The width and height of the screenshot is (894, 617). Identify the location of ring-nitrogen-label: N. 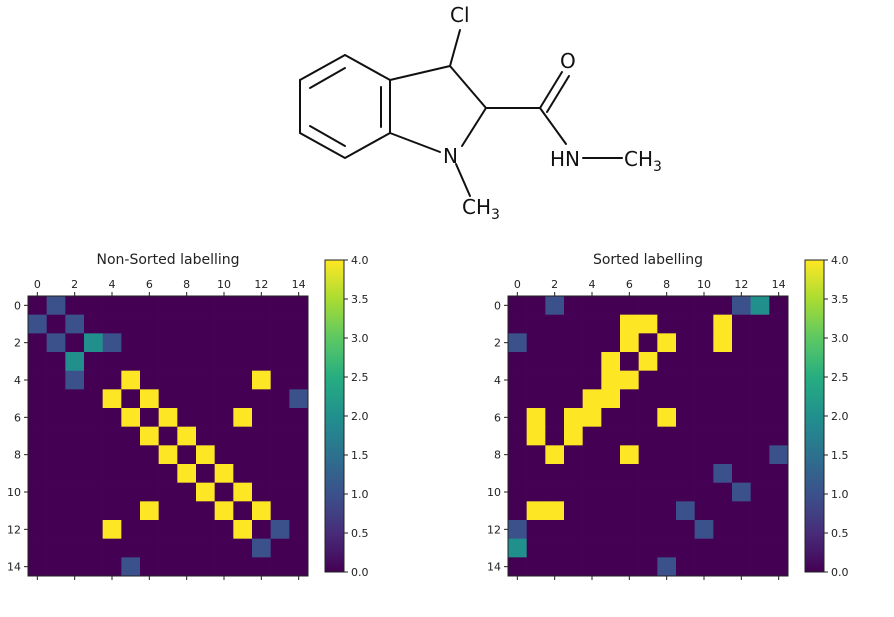
(450, 156).